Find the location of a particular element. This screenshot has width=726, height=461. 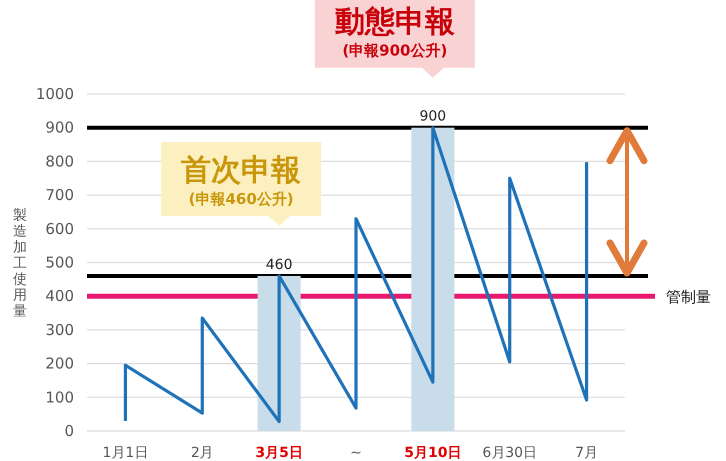

x-tick-label: 7月 is located at coordinates (586, 453).